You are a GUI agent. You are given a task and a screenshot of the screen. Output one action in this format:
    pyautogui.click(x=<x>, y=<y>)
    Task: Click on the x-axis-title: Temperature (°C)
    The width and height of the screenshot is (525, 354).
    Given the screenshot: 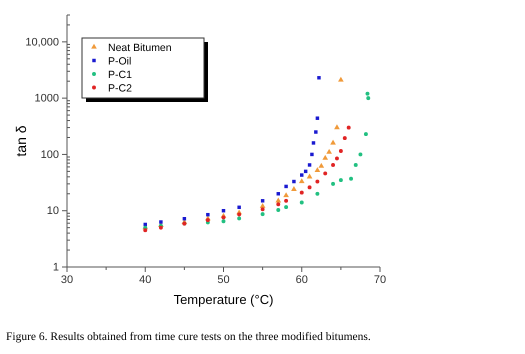 What is the action you would take?
    pyautogui.click(x=224, y=299)
    